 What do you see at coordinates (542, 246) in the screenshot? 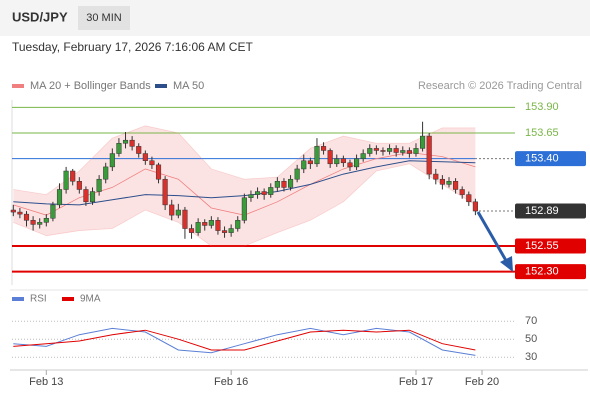
I see `level-label: 152.55` at bounding box center [542, 246].